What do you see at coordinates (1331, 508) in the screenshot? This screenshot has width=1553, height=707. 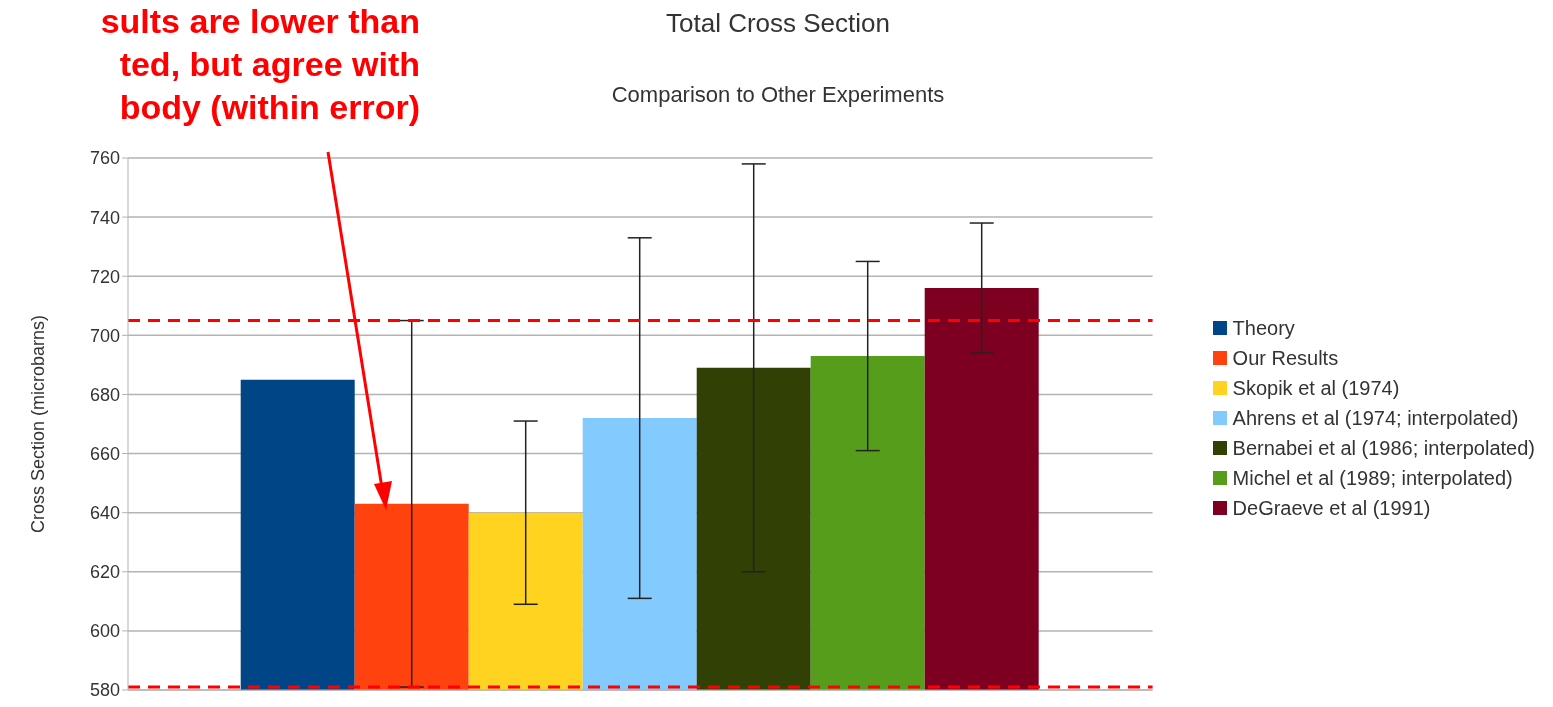 I see `legend-label: DeGraeve et al (1991)` at bounding box center [1331, 508].